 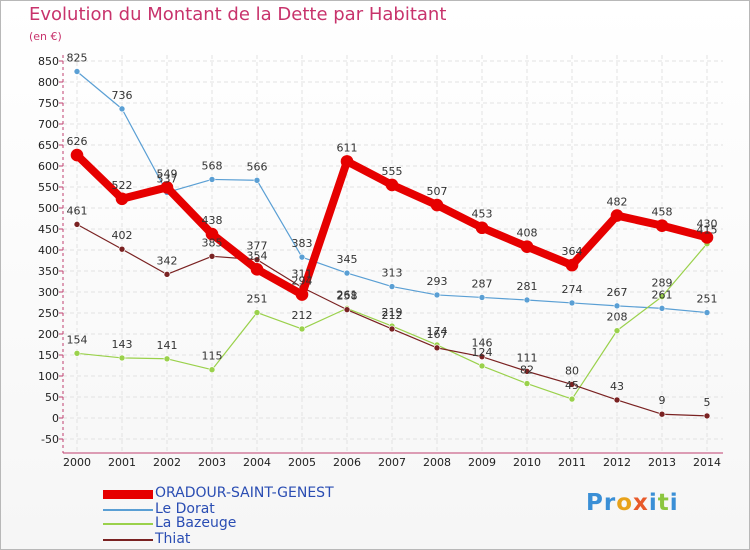 What do you see at coordinates (122, 462) in the screenshot?
I see `x-tick-label: 2001` at bounding box center [122, 462].